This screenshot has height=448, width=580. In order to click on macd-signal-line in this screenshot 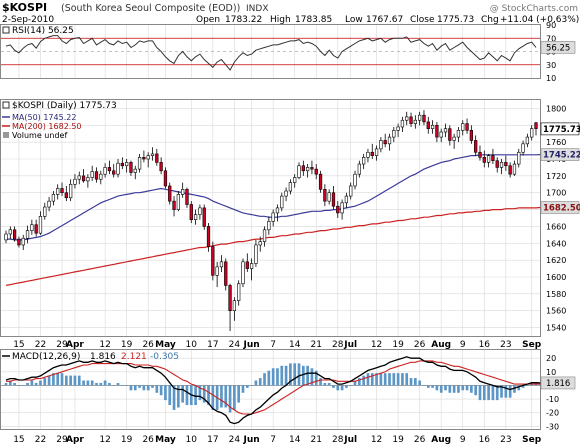, I will do `click(277, 387)`.